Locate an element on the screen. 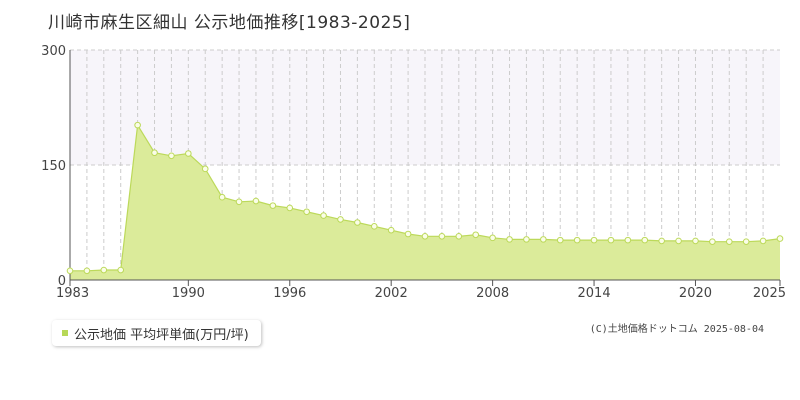 The width and height of the screenshot is (800, 400). x-tick-label: 2014 is located at coordinates (594, 293).